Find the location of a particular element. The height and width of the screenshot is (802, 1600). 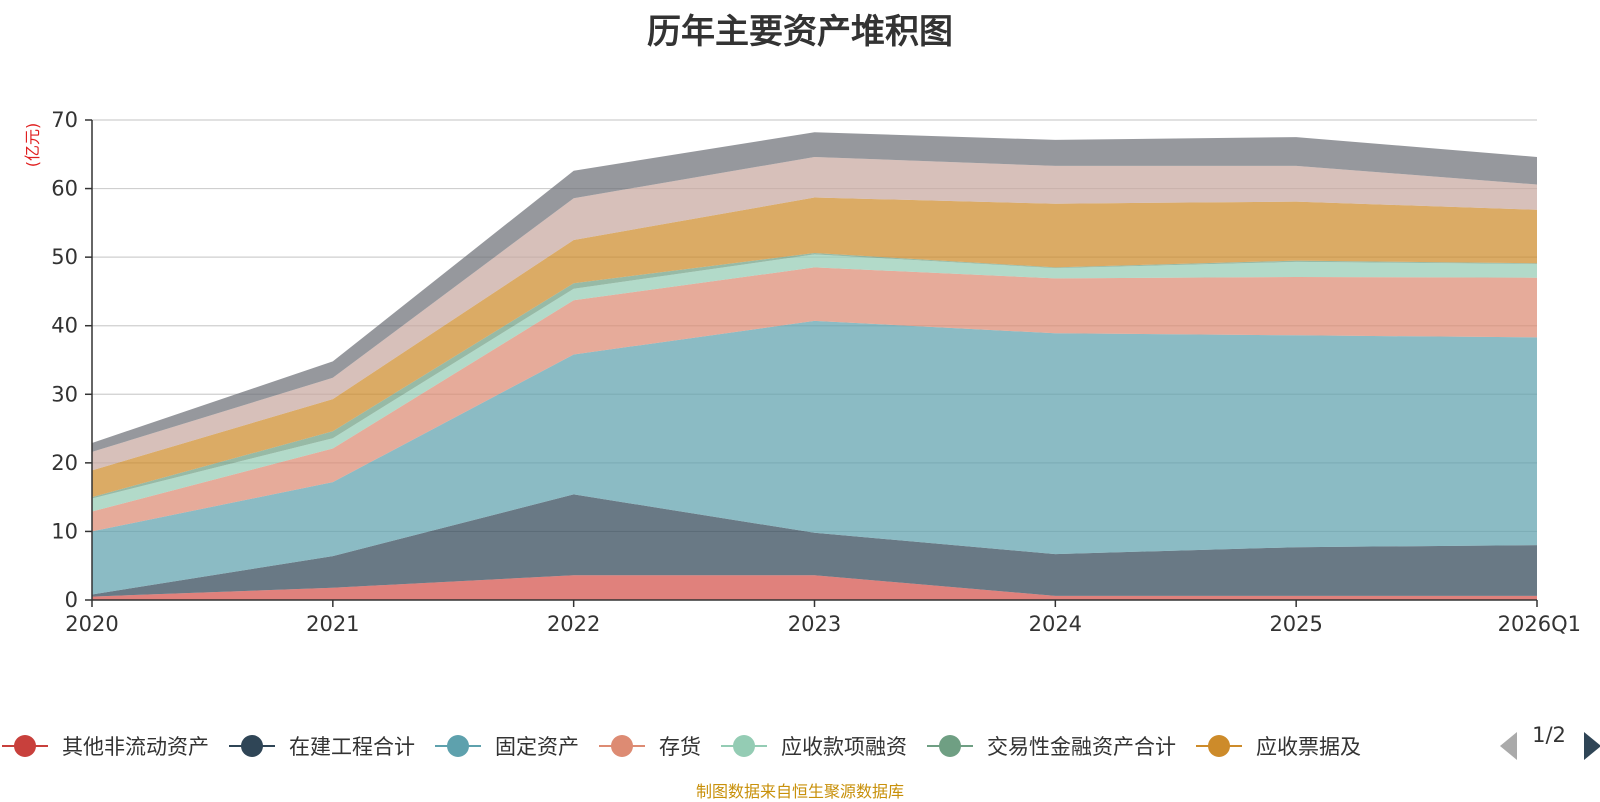

x-tick-label: 2023 is located at coordinates (814, 624).